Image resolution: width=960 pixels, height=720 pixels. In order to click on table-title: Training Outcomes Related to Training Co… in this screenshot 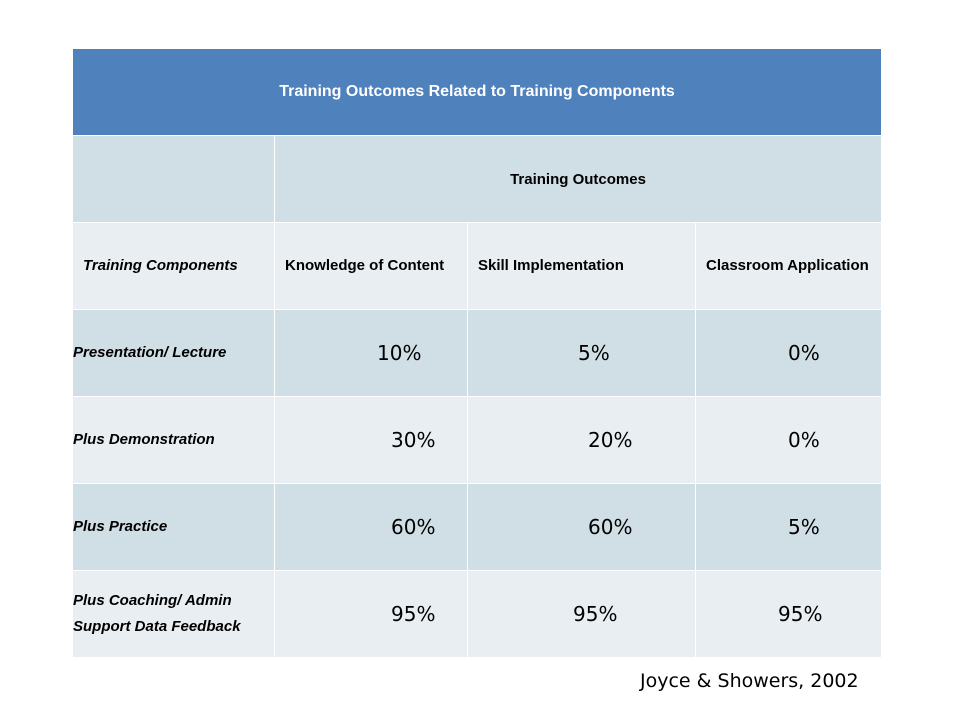, I will do `click(477, 92)`.